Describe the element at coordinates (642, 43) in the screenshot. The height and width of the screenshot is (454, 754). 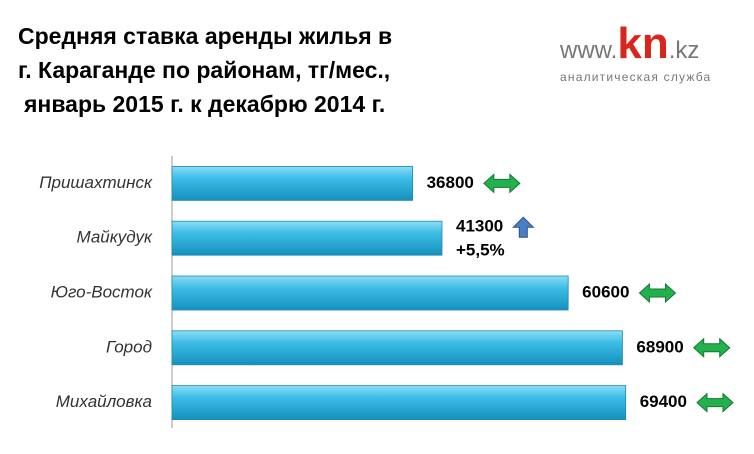
I see `logo-brand: kn` at that location.